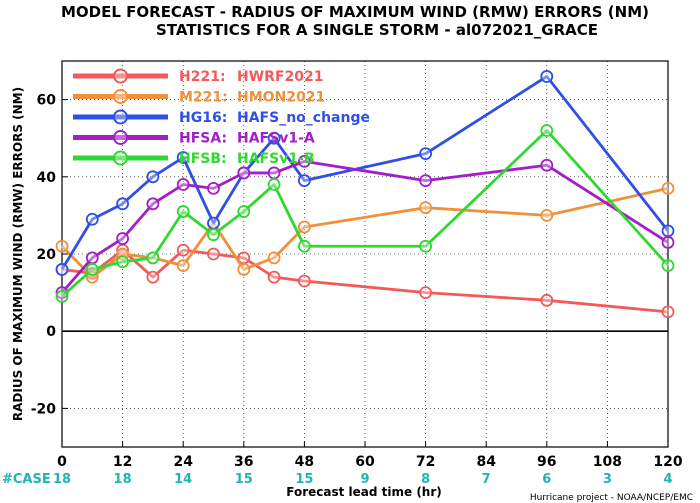 The height and width of the screenshot is (503, 700). I want to click on case-count: 14, so click(183, 479).